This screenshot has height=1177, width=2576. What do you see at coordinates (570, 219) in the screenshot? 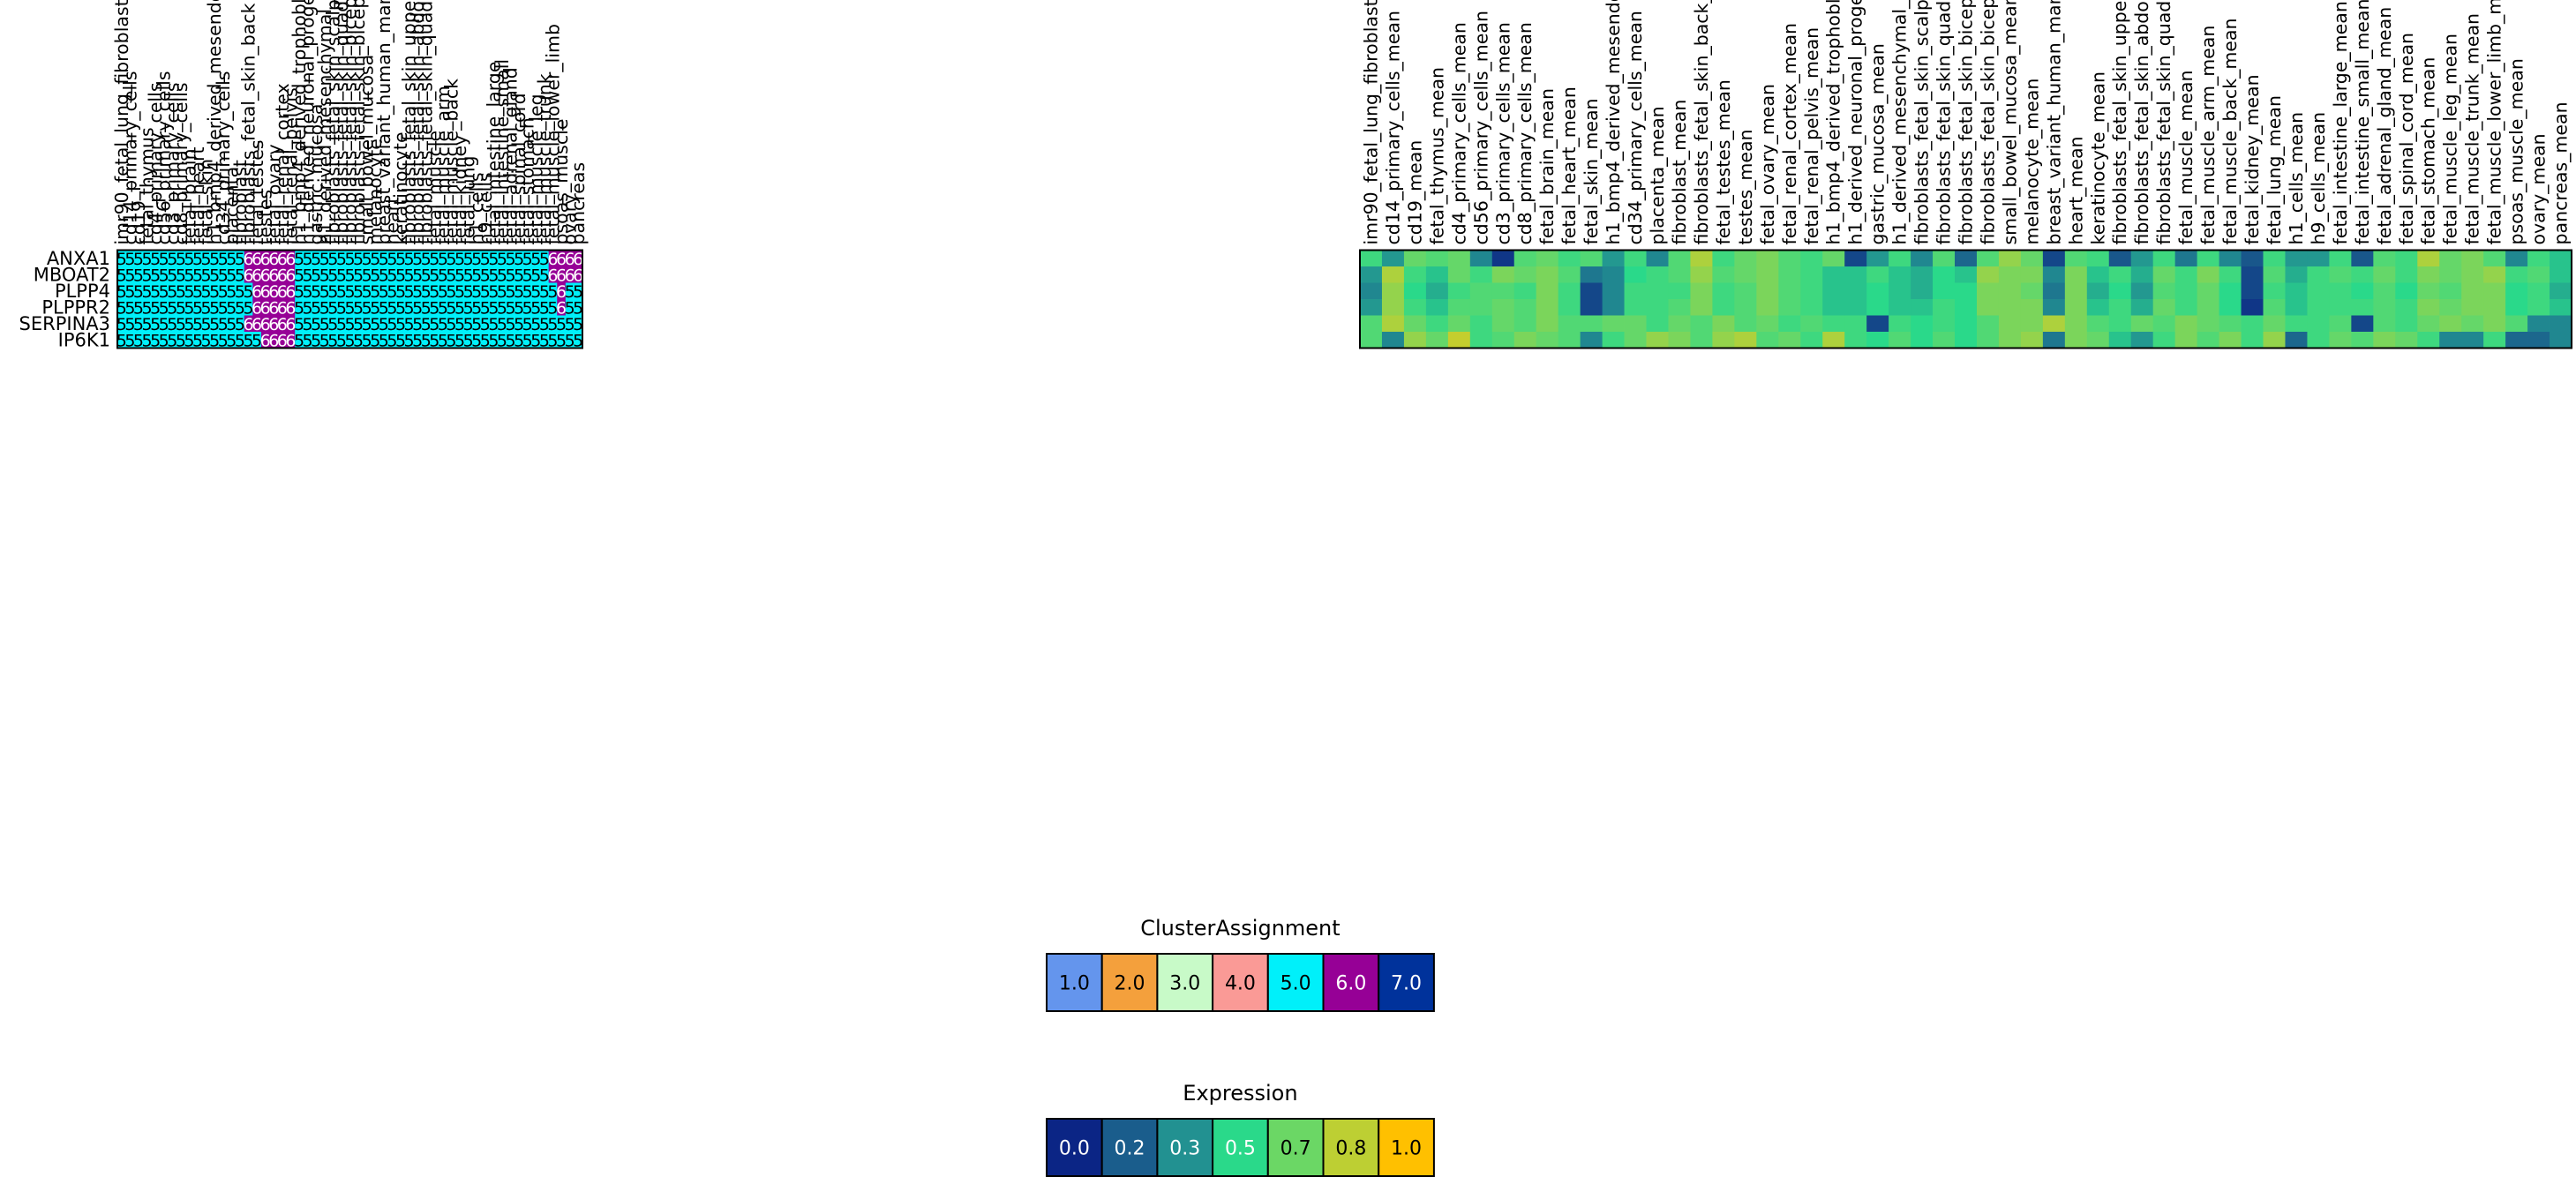
I see `column-label: ovary` at bounding box center [570, 219].